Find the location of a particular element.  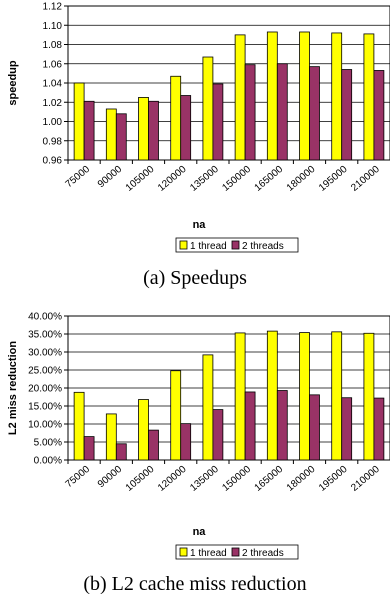

y-tick-label: 1.10 is located at coordinates (53, 26).